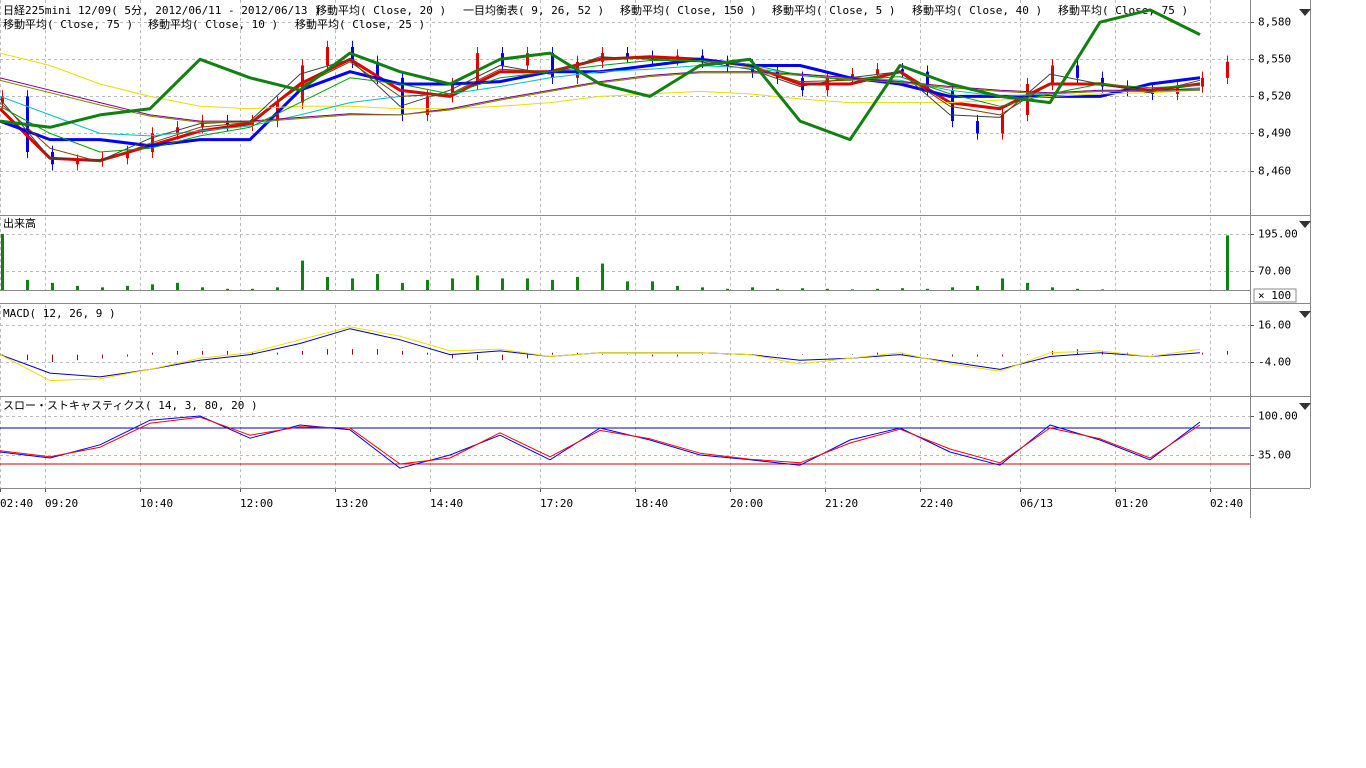 The image size is (1366, 768). What do you see at coordinates (1131, 503) in the screenshot?
I see `x-tick-label: 01:20` at bounding box center [1131, 503].